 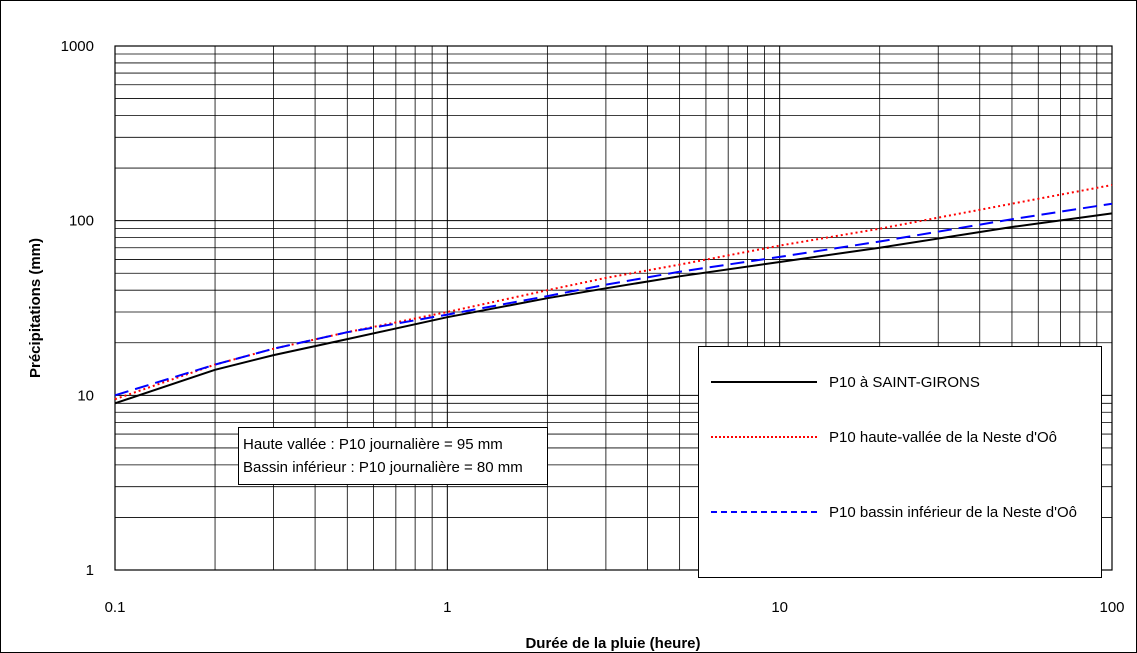 I want to click on x-tick-label: 100, so click(x=1111, y=607).